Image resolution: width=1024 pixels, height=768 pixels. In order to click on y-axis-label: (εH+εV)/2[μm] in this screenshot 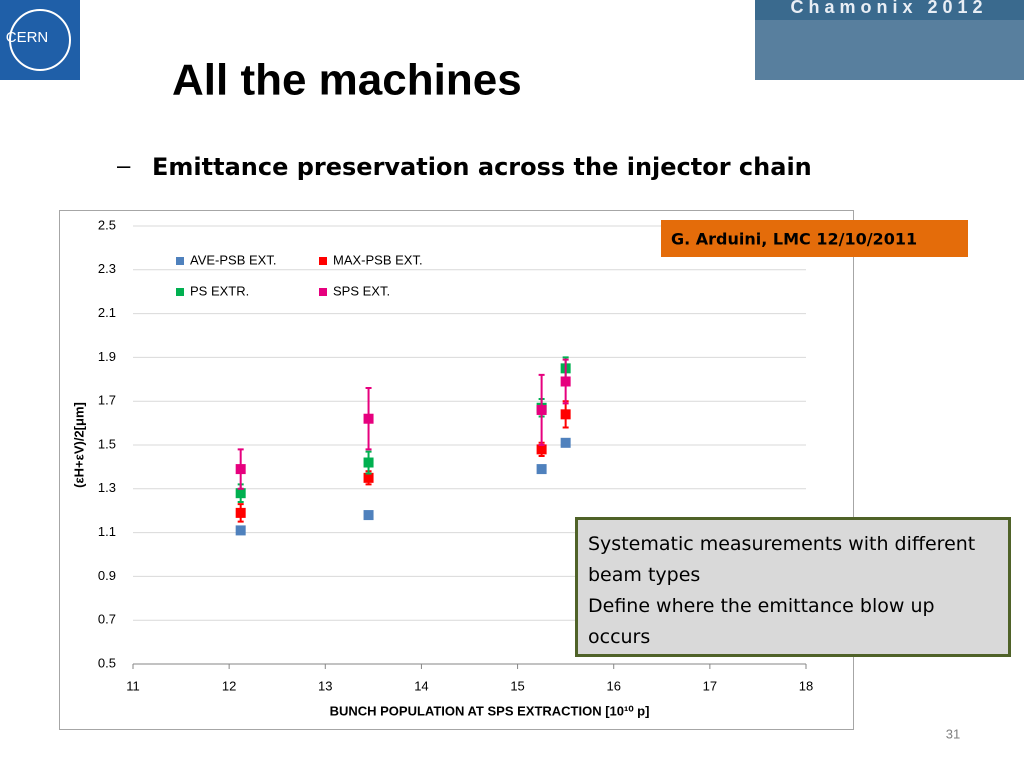, I will do `click(78, 445)`.